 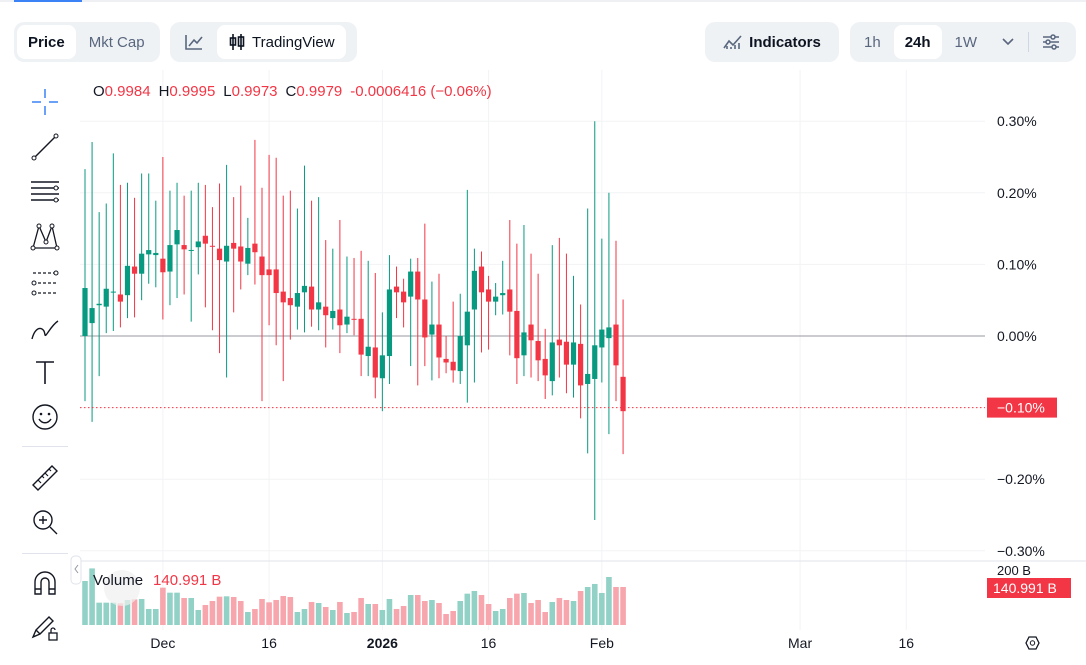 I want to click on chart-settings-button, so click(x=1051, y=42).